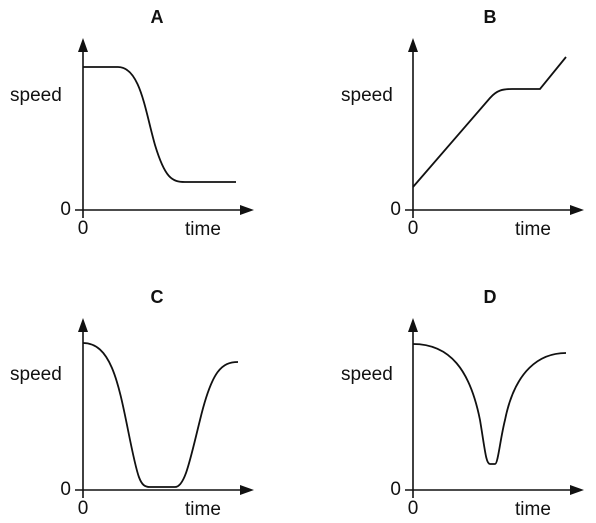 The height and width of the screenshot is (523, 596). I want to click on panel-title: D, so click(490, 297).